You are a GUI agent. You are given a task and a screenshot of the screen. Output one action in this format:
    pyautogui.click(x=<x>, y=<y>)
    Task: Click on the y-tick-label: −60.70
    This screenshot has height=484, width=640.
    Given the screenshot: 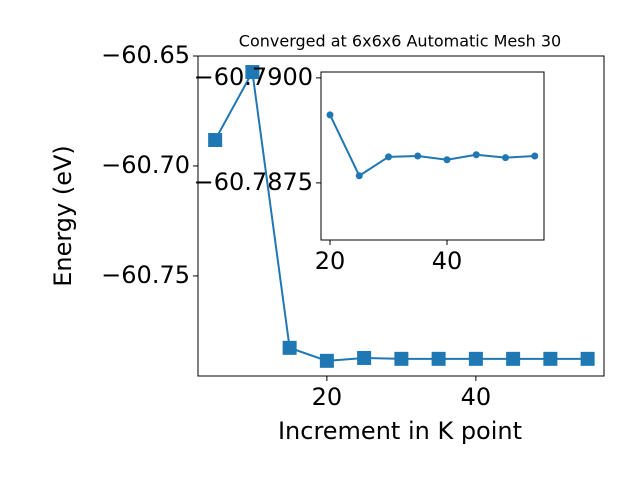 What is the action you would take?
    pyautogui.click(x=145, y=165)
    